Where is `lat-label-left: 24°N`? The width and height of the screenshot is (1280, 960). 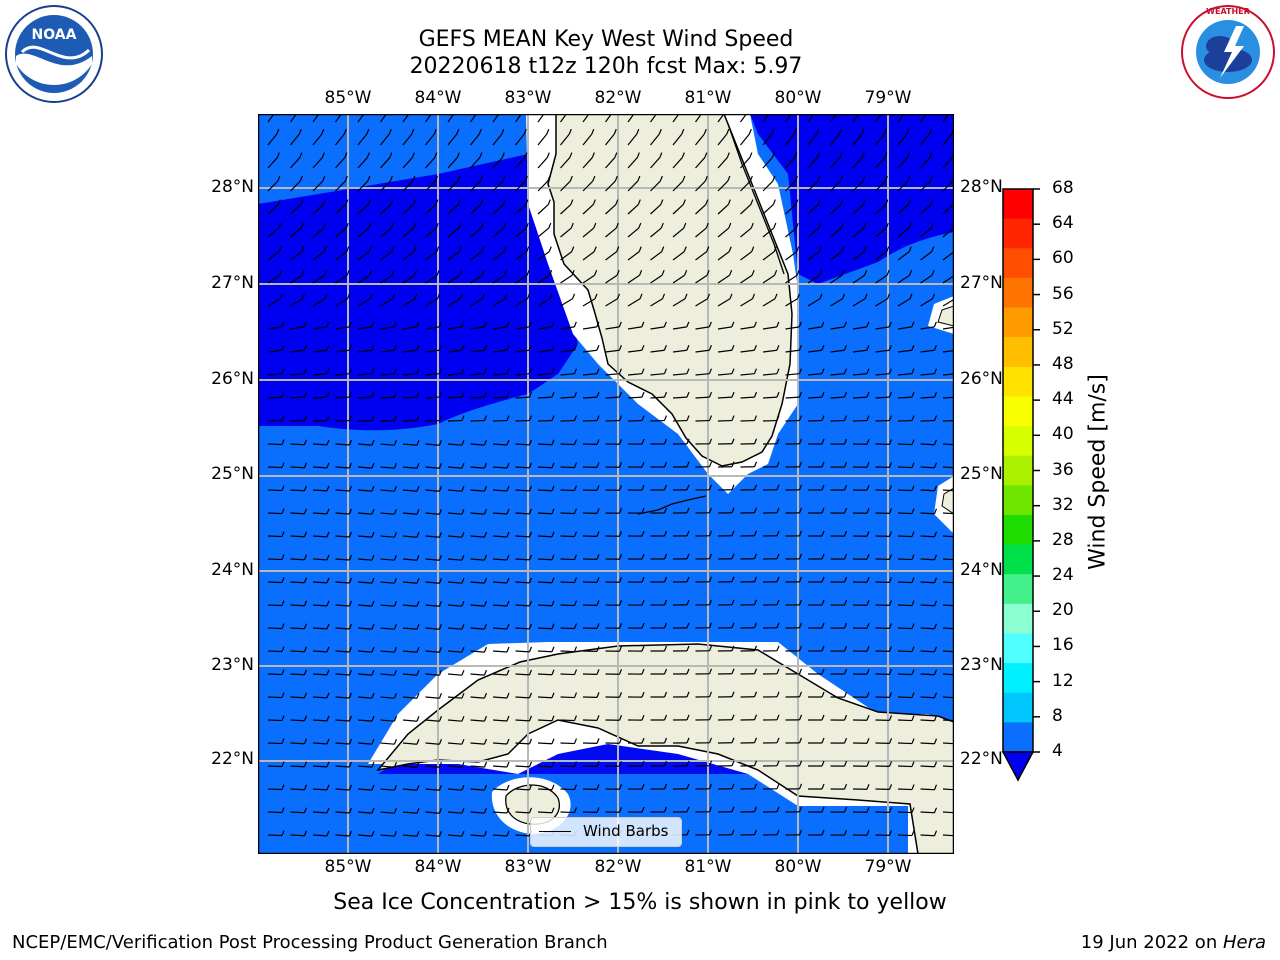 lat-label-left: 24°N is located at coordinates (232, 570).